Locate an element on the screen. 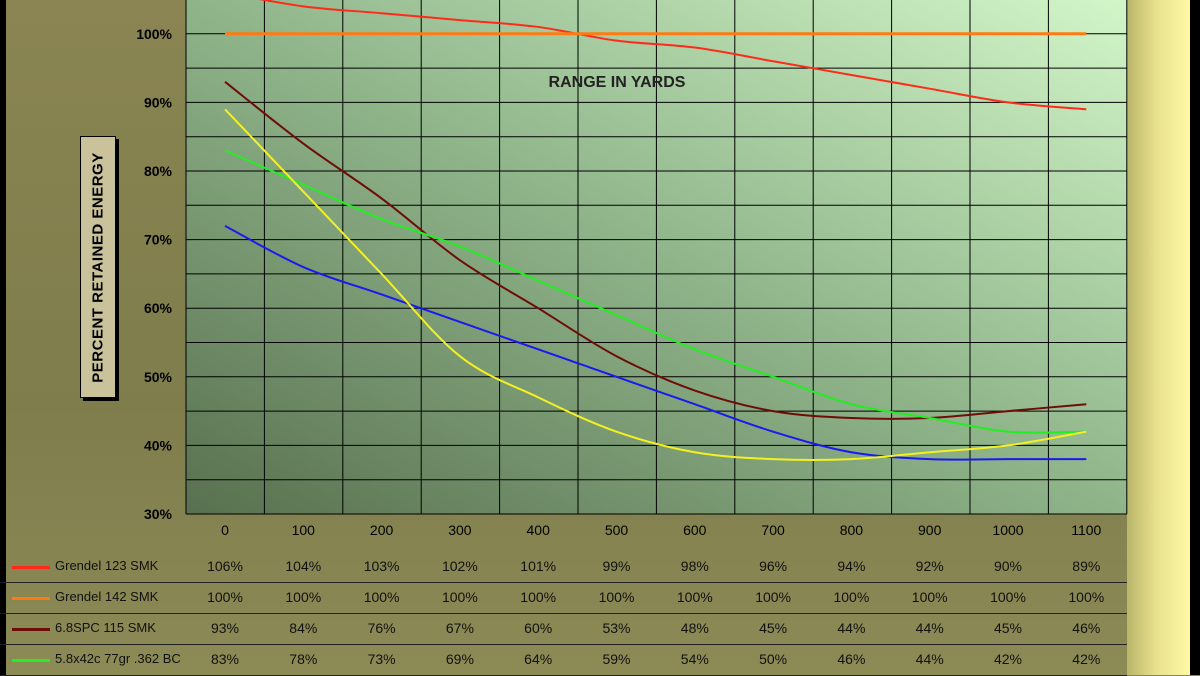  y-tick-label: 30% is located at coordinates (158, 514).